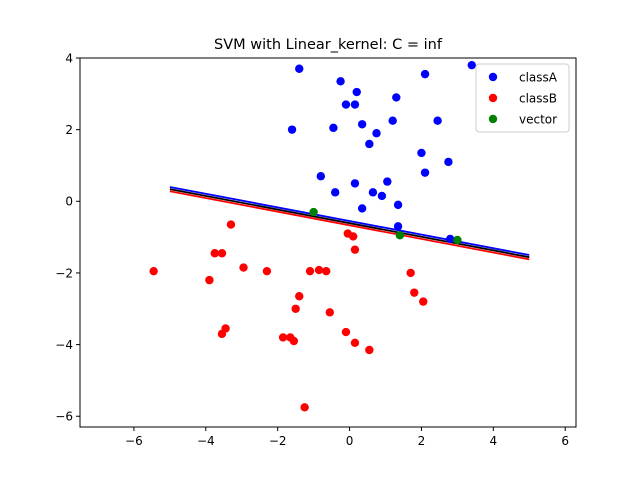  What do you see at coordinates (565, 441) in the screenshot?
I see `x-tick-label: 6` at bounding box center [565, 441].